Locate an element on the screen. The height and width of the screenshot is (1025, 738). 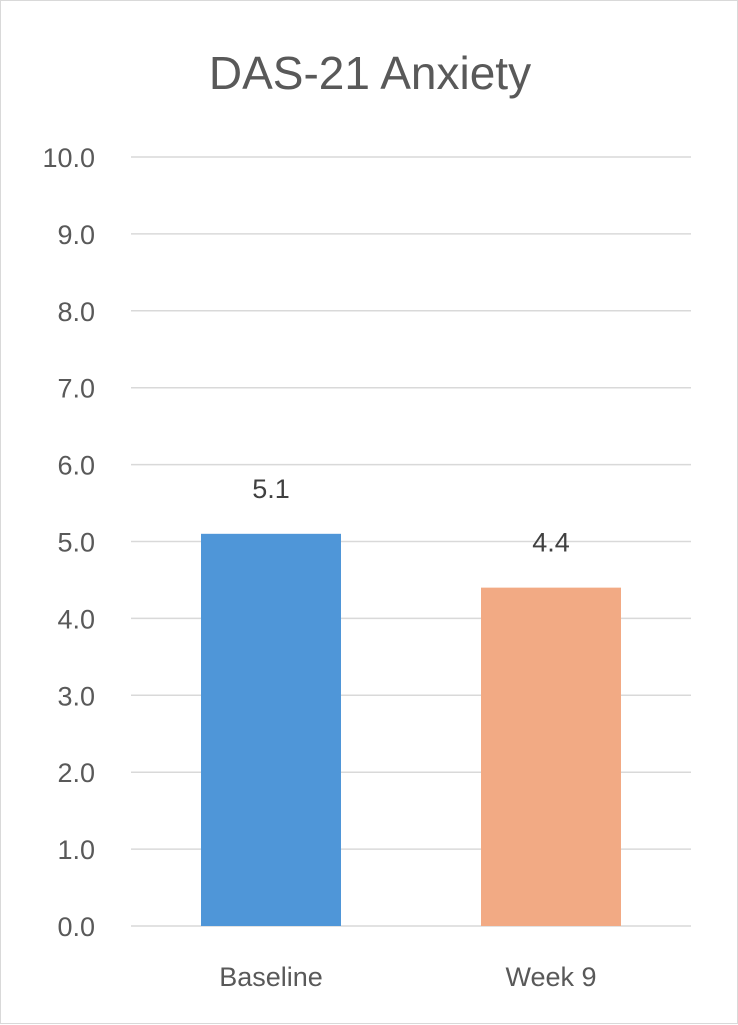
y-tick-label: 6.0 is located at coordinates (76, 466).